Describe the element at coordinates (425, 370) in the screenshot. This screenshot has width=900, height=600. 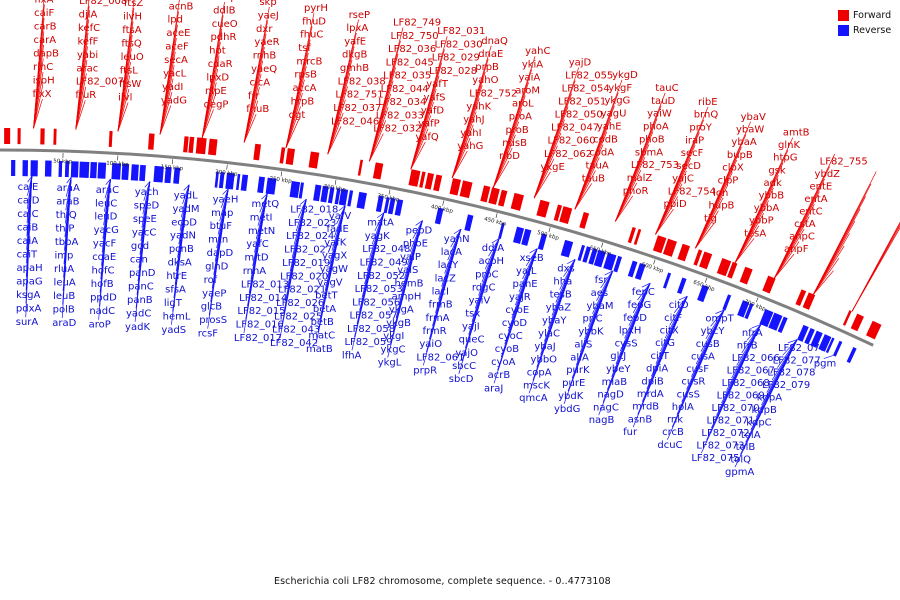
I see `reverse-gene-label: prpR` at that location.